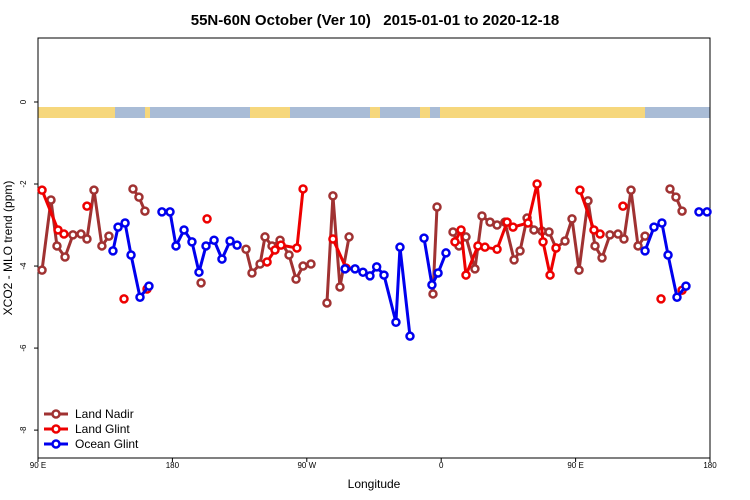  Describe the element at coordinates (23, 266) in the screenshot. I see `y-tick-label: -4` at that location.